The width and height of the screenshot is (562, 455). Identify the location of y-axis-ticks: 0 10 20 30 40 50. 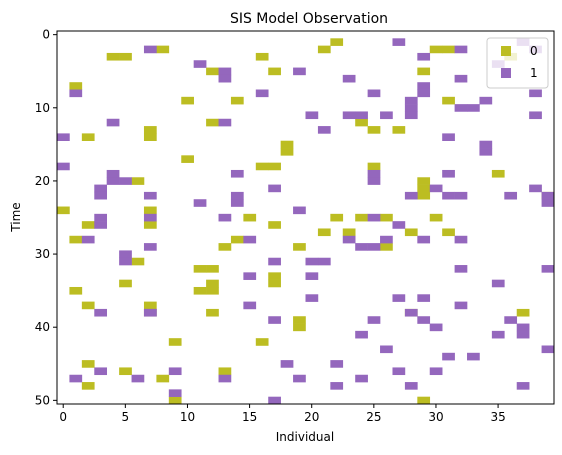
(46, 217).